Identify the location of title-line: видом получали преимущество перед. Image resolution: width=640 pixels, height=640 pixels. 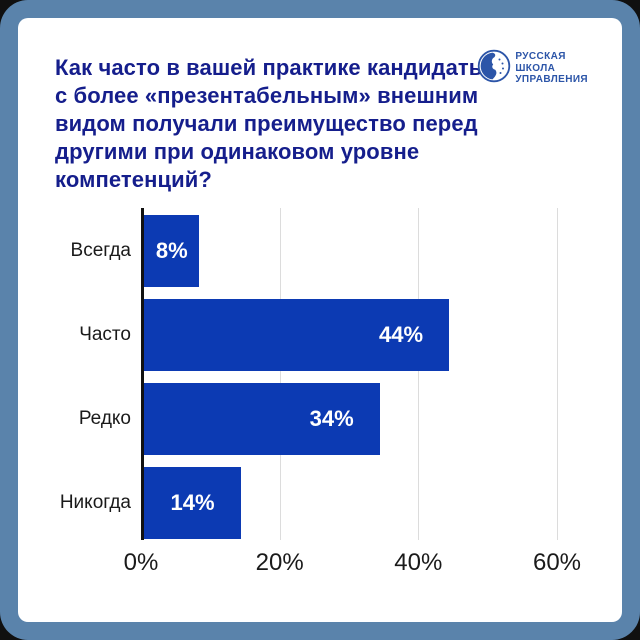
(266, 123).